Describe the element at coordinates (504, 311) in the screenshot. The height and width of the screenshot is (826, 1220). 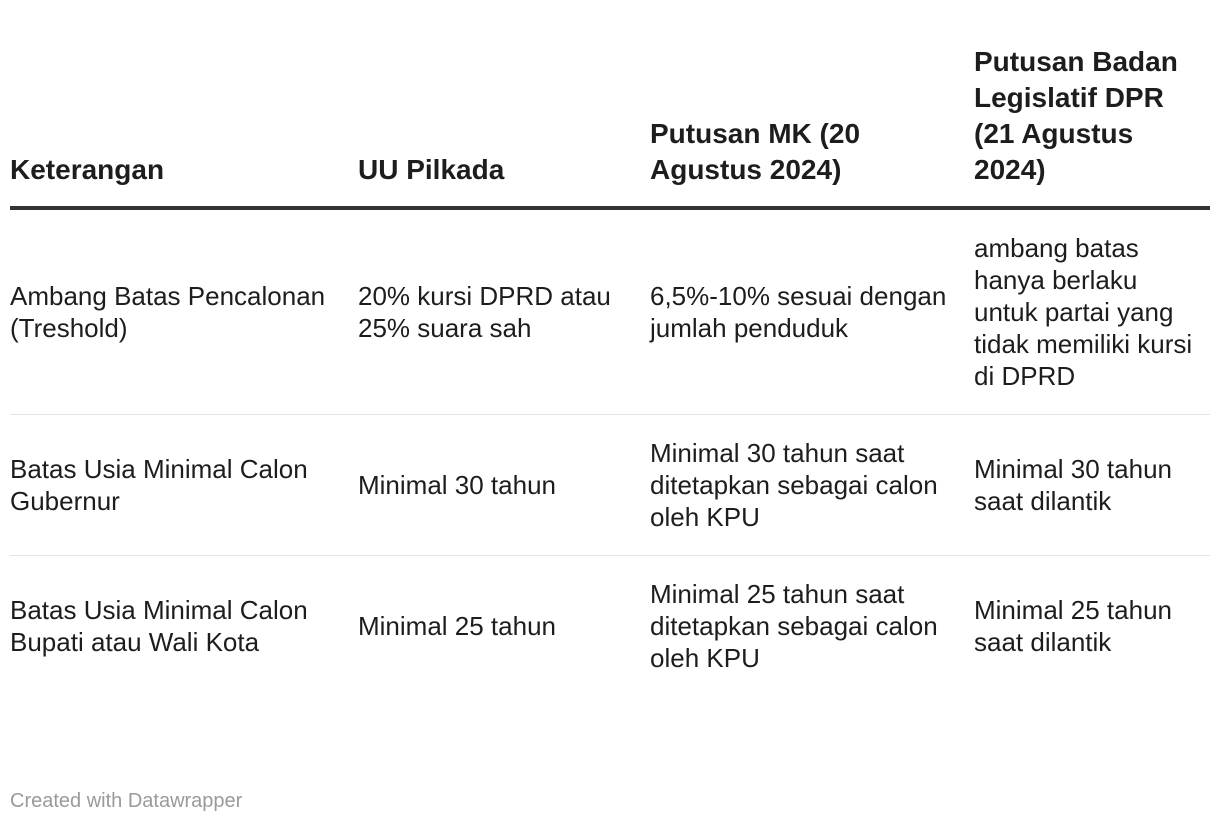
I see `table-cell-uu-pilkada: 20% kursi DPRD atau 25% suara sah` at that location.